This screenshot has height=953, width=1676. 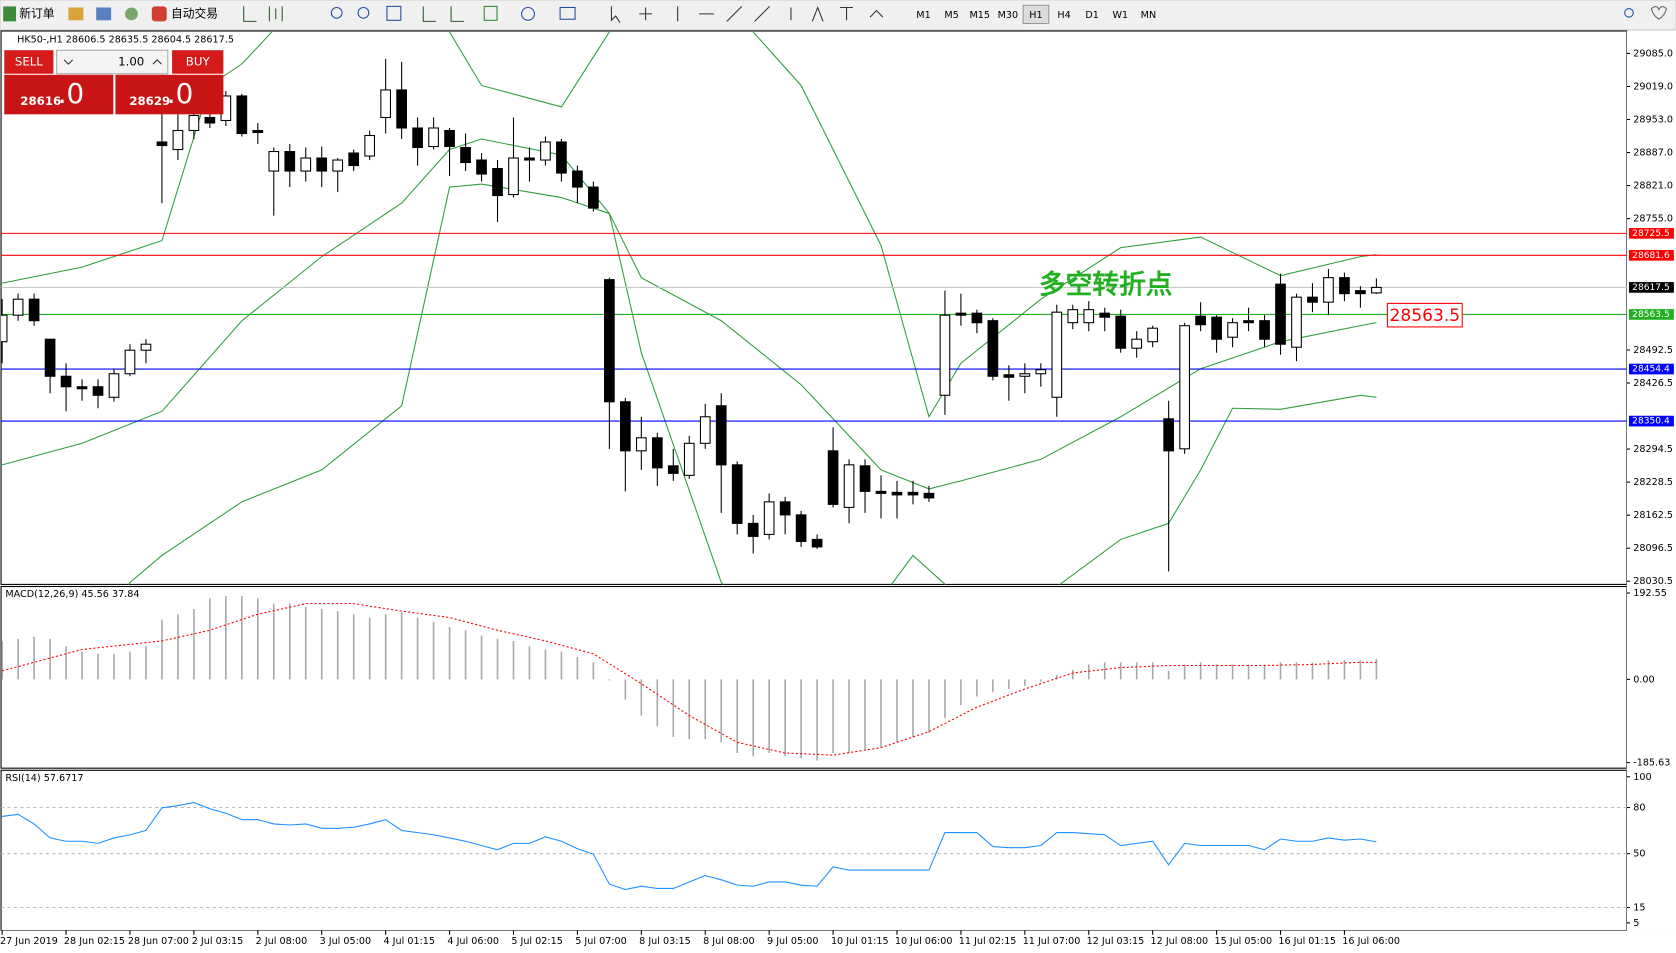 I want to click on price-label: 28350.4, so click(x=1651, y=422).